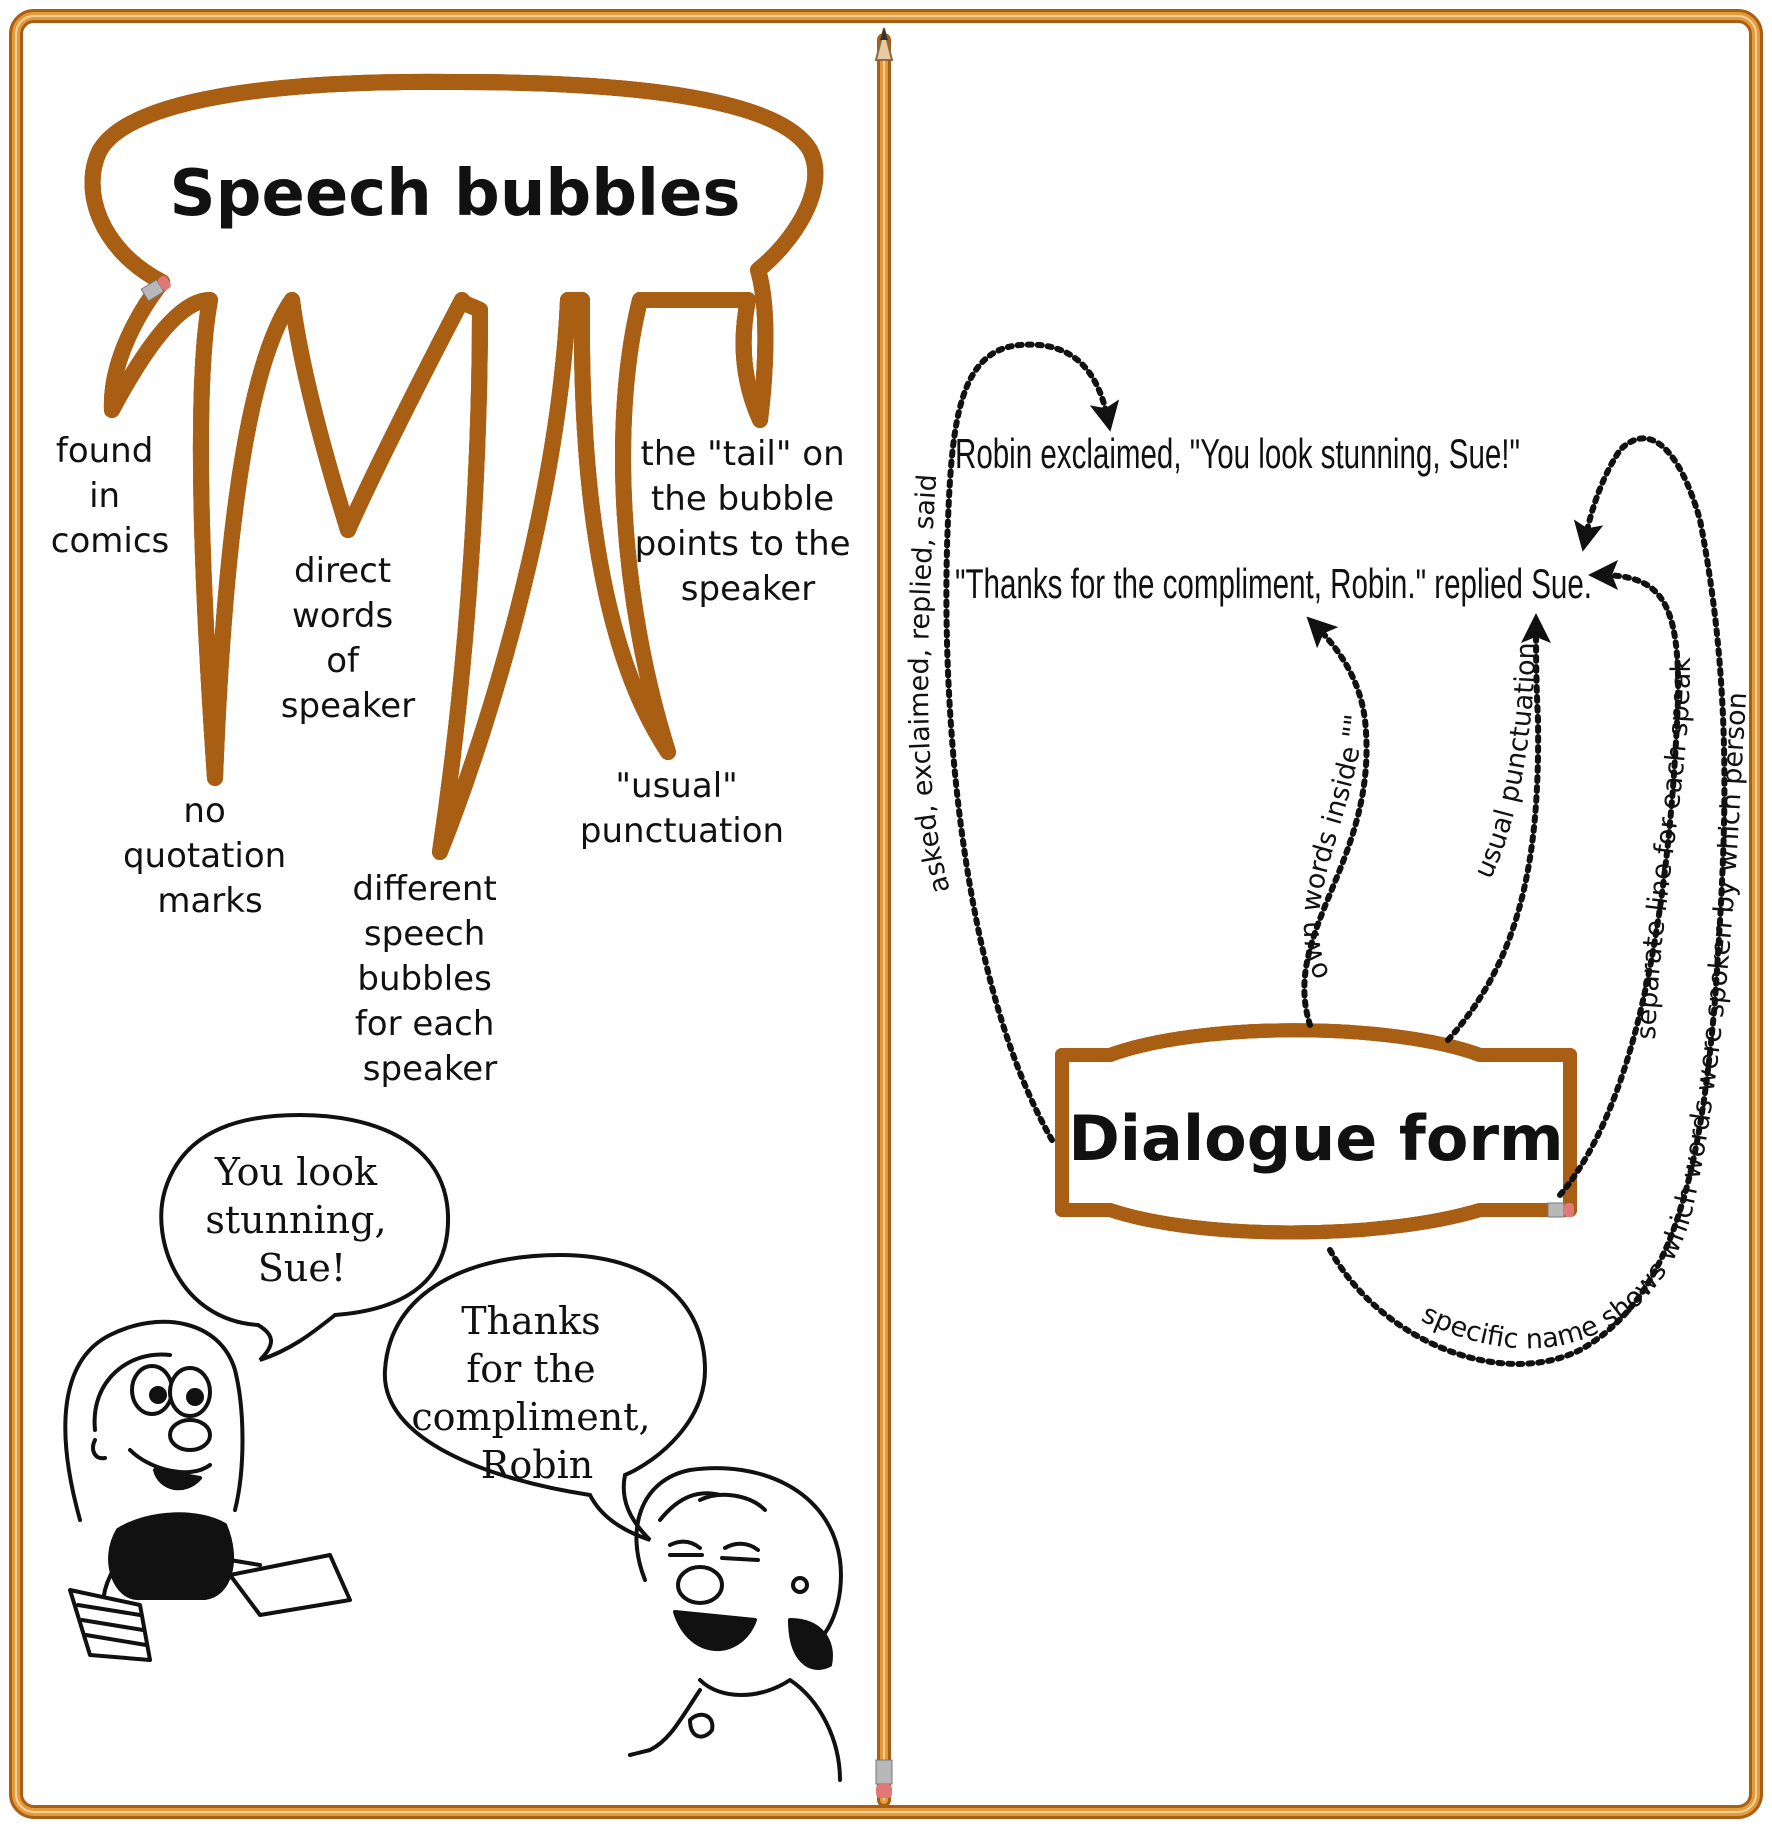 The width and height of the screenshot is (1772, 1828). Describe the element at coordinates (207, 1490) in the screenshot. I see `robin-character-illustration` at that location.